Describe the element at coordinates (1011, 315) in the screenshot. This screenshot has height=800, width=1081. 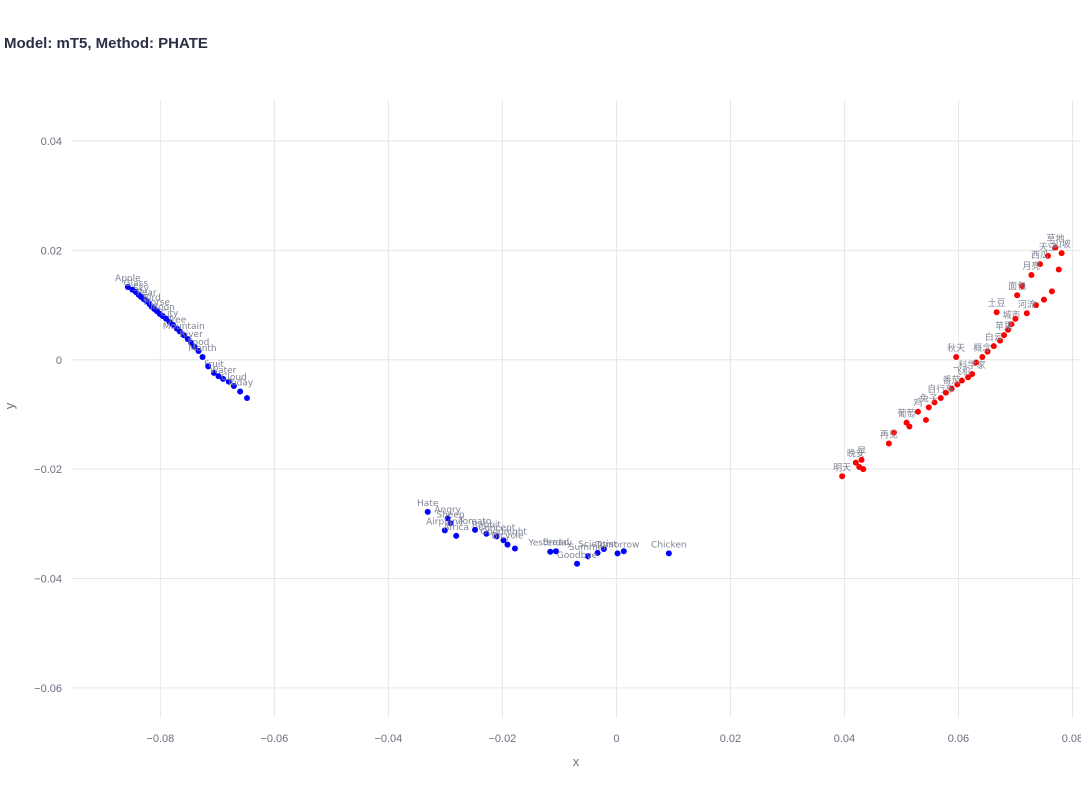
I see `data-label: 城市` at that location.